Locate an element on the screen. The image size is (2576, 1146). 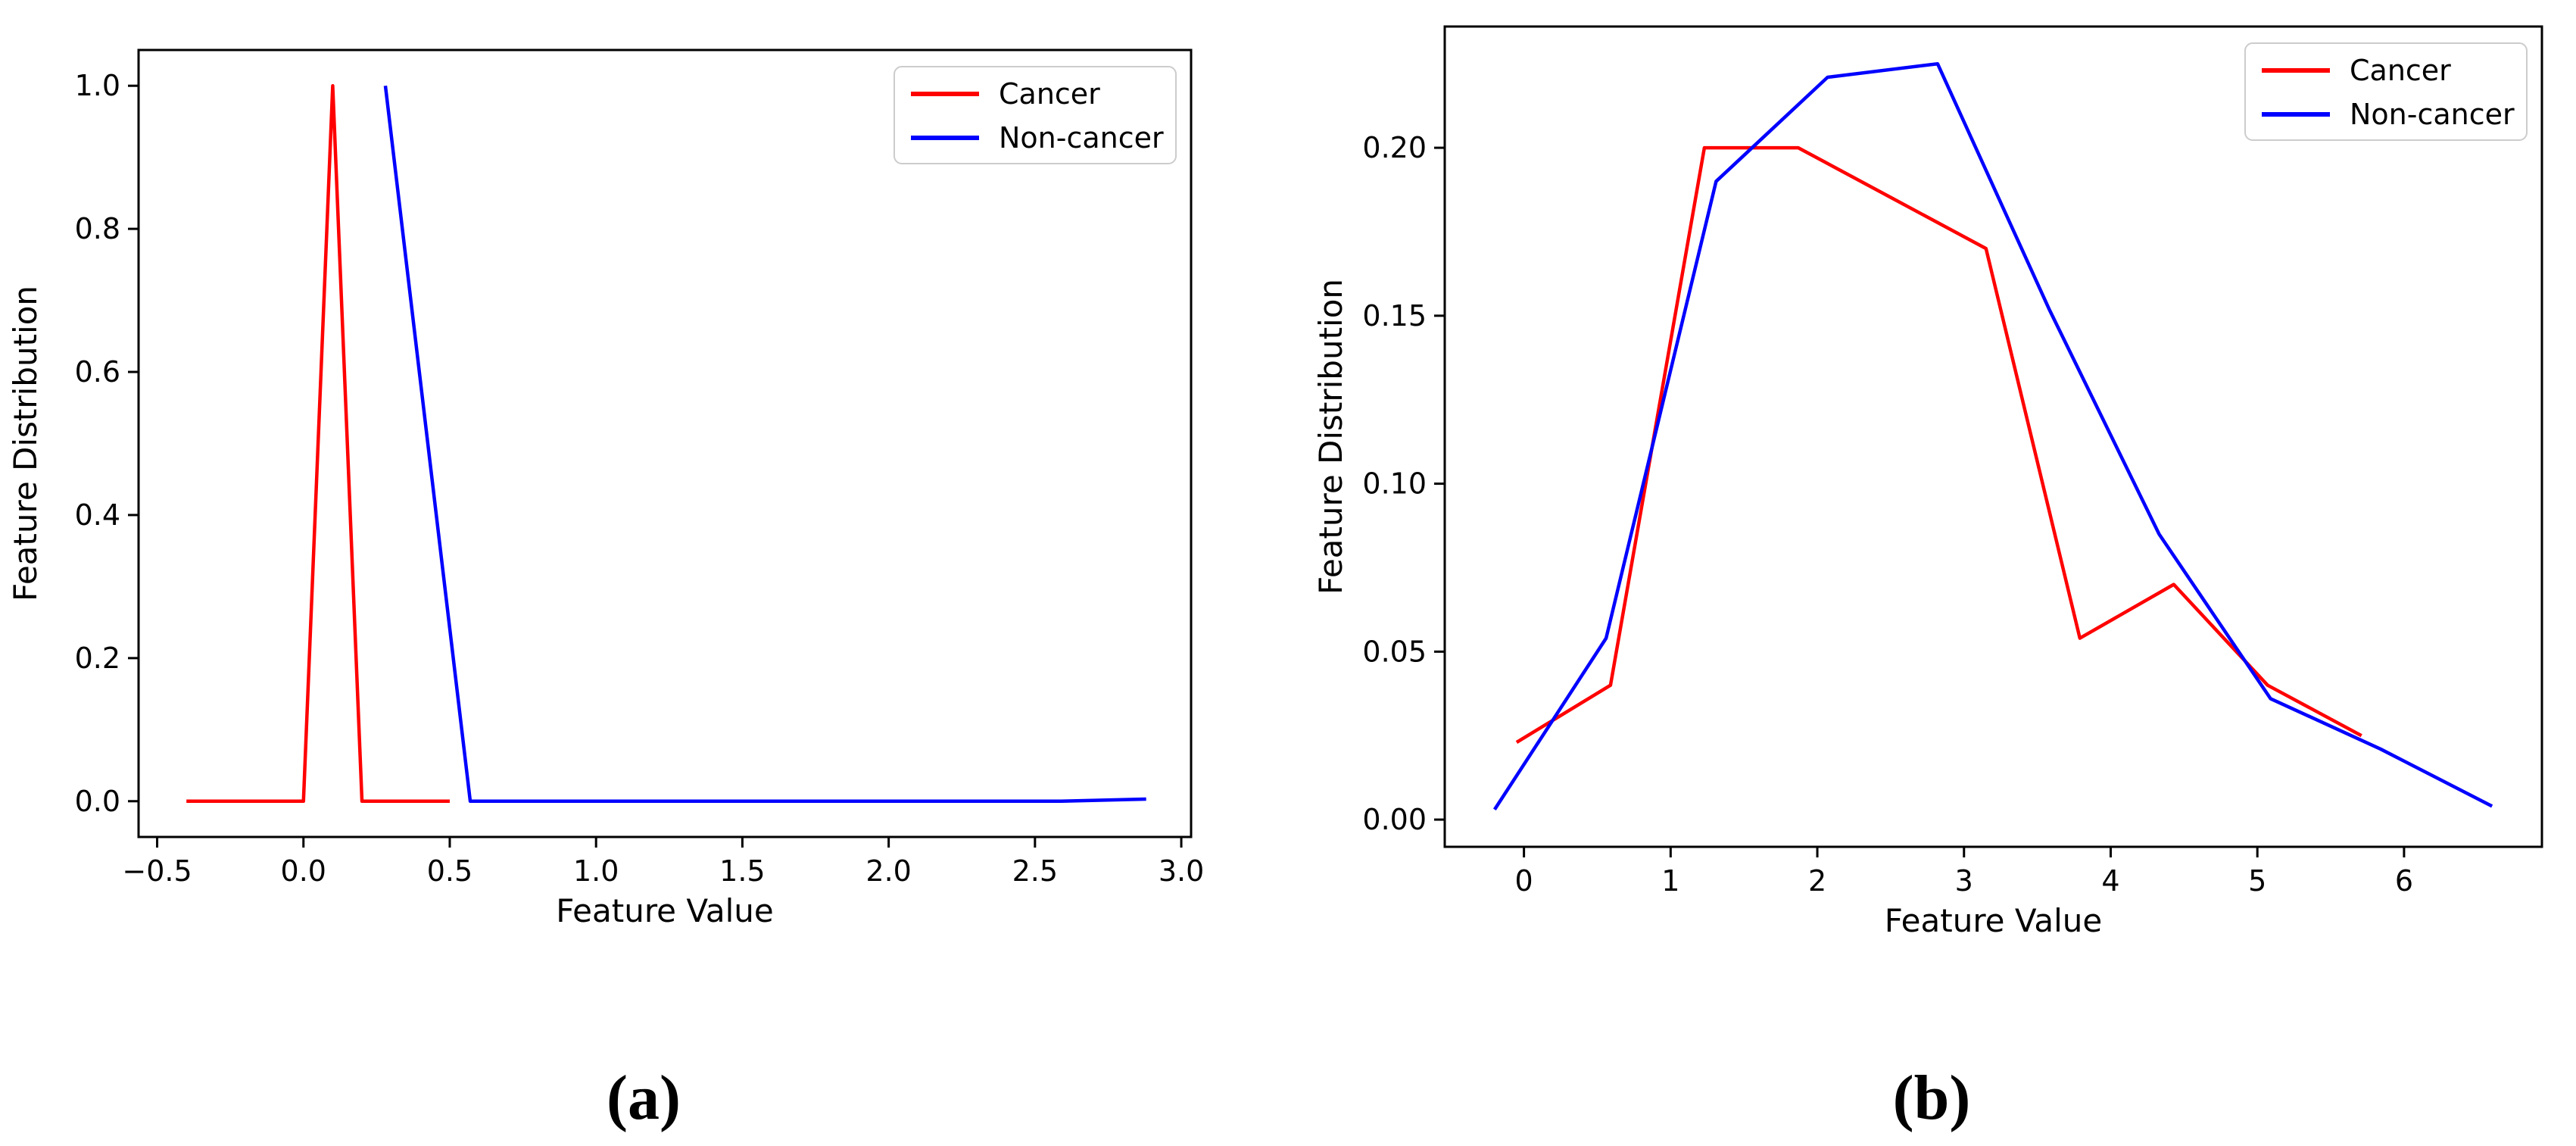
y-tick-label: 0.15 is located at coordinates (1394, 316).